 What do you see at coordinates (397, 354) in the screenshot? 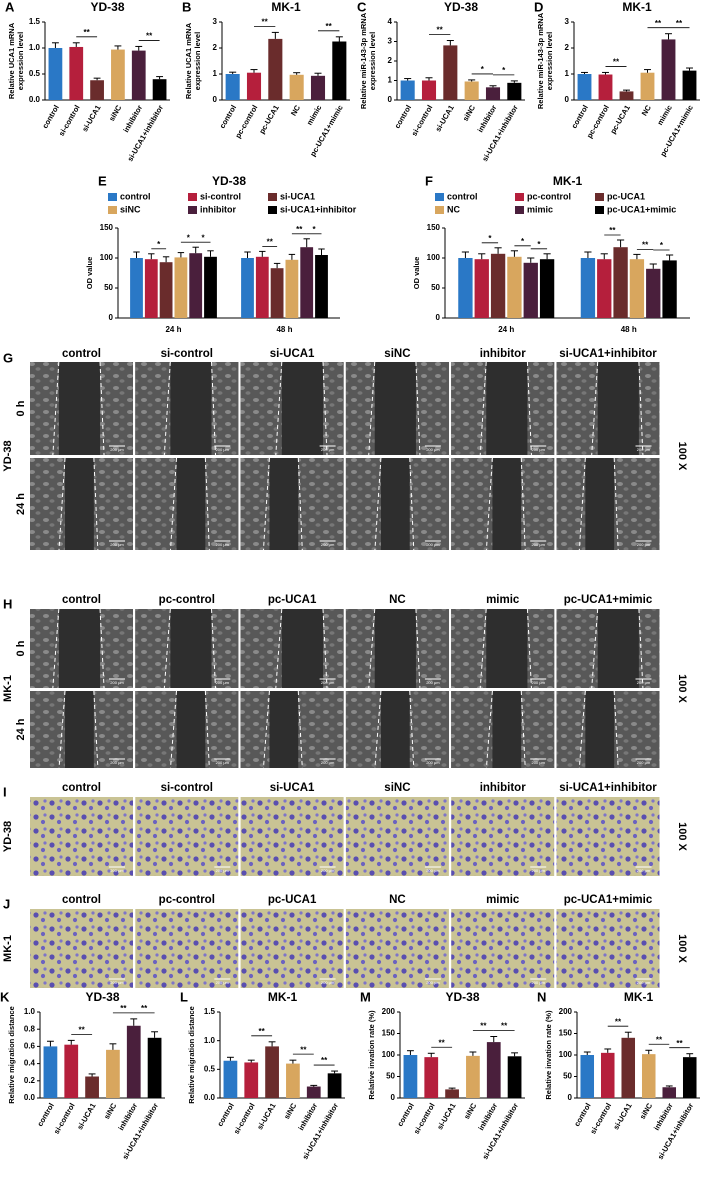
I see `column-label: siNC` at bounding box center [397, 354].